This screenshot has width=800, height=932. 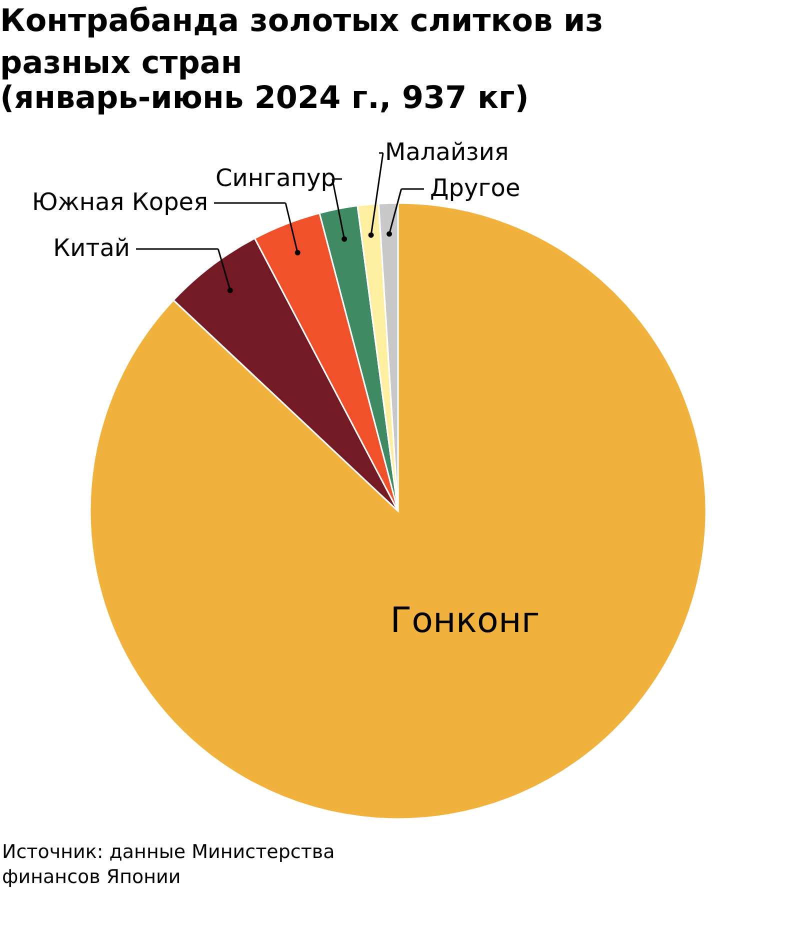 I want to click on text: Источник: данные Министерства финансов Японии, so click(x=168, y=864).